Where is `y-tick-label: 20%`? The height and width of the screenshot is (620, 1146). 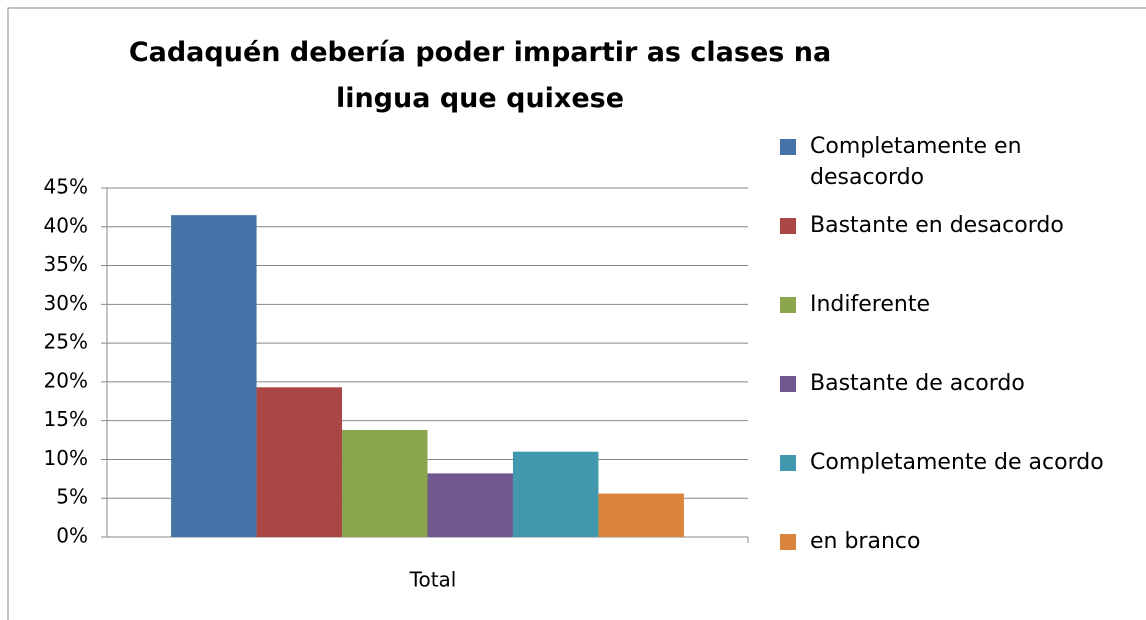 y-tick-label: 20% is located at coordinates (66, 380).